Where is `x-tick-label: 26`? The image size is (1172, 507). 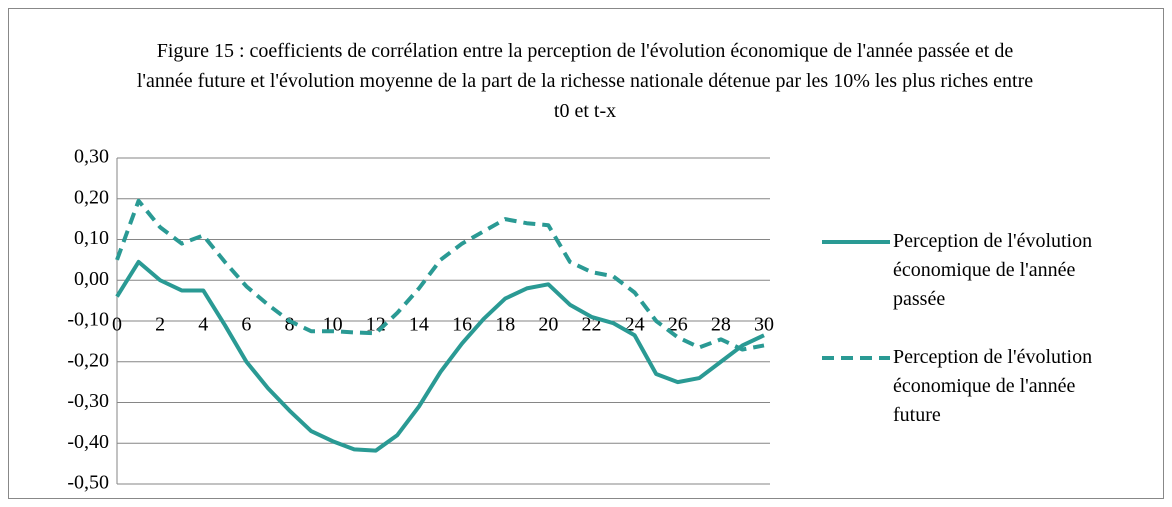 x-tick-label: 26 is located at coordinates (678, 325).